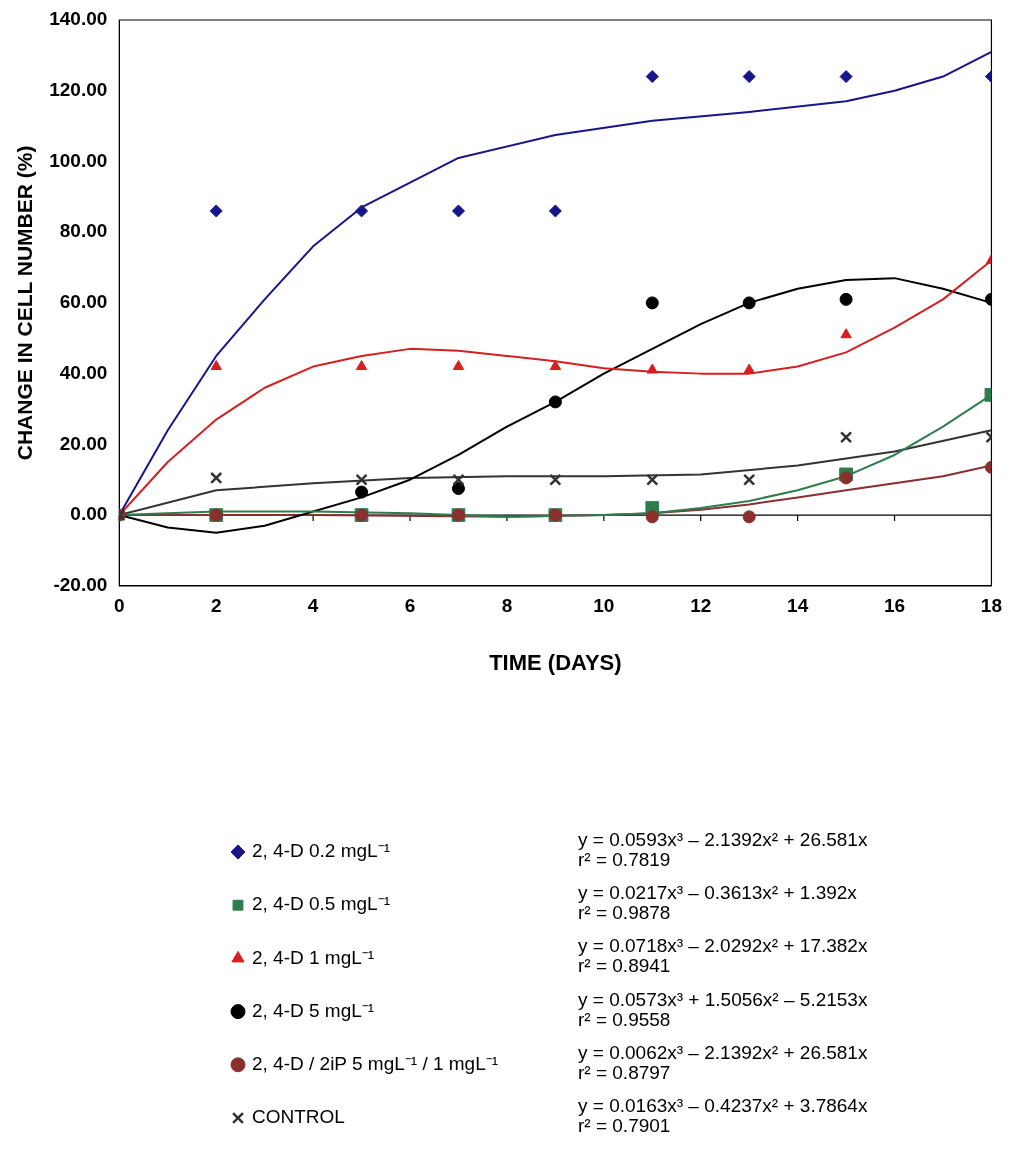 This screenshot has height=1171, width=1012. Describe the element at coordinates (83, 231) in the screenshot. I see `y-tick-label: 80.00` at that location.